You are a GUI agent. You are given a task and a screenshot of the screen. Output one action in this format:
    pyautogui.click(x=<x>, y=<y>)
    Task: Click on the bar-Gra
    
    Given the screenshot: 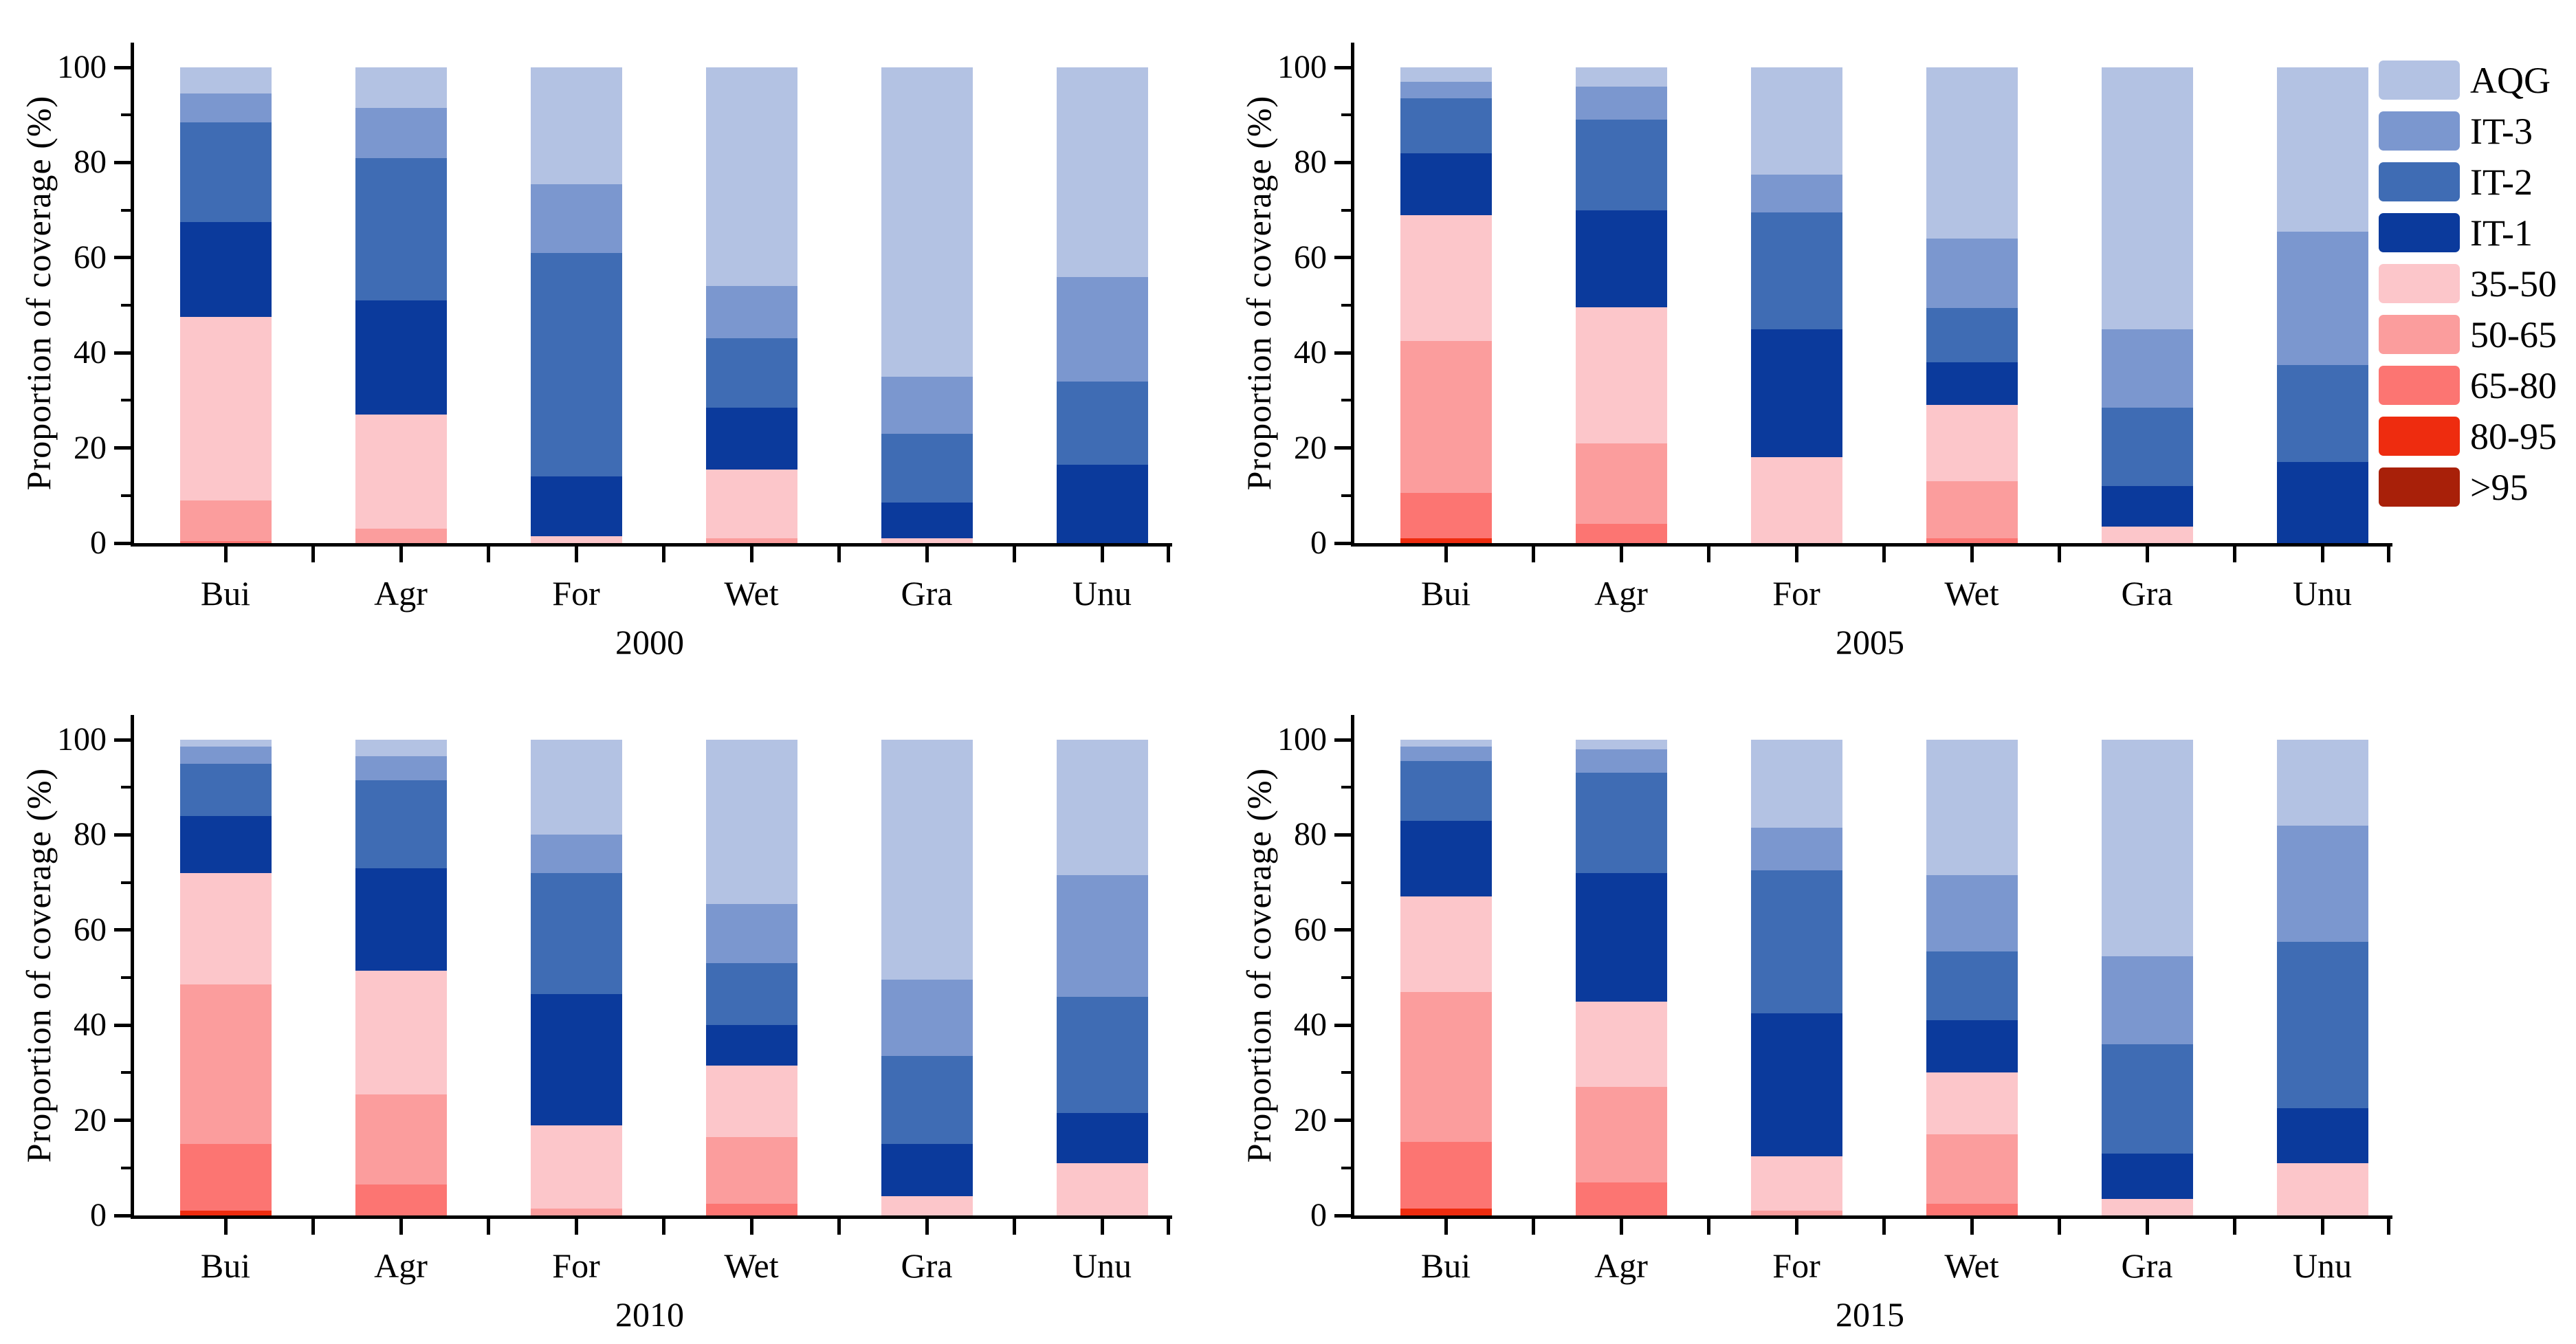 What is the action you would take?
    pyautogui.click(x=927, y=978)
    